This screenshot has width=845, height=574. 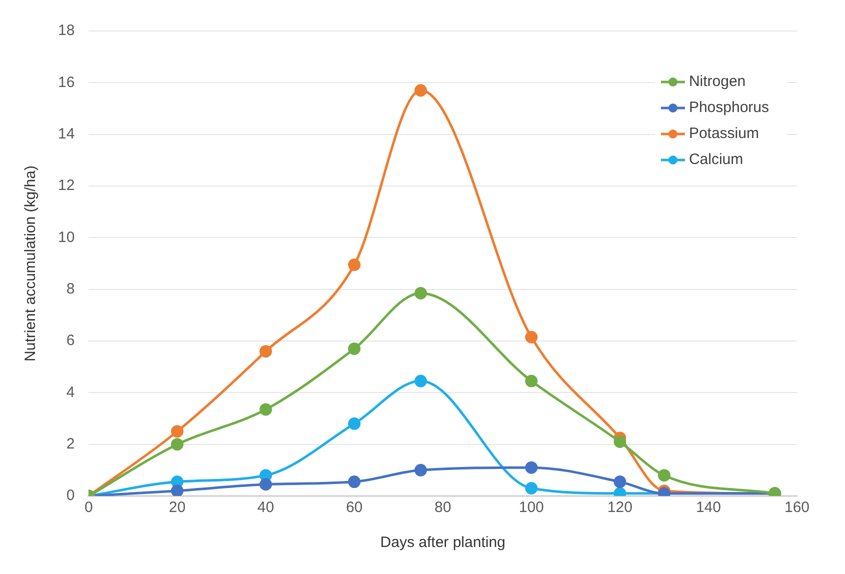 What do you see at coordinates (70, 341) in the screenshot?
I see `y-tick-label: 6` at bounding box center [70, 341].